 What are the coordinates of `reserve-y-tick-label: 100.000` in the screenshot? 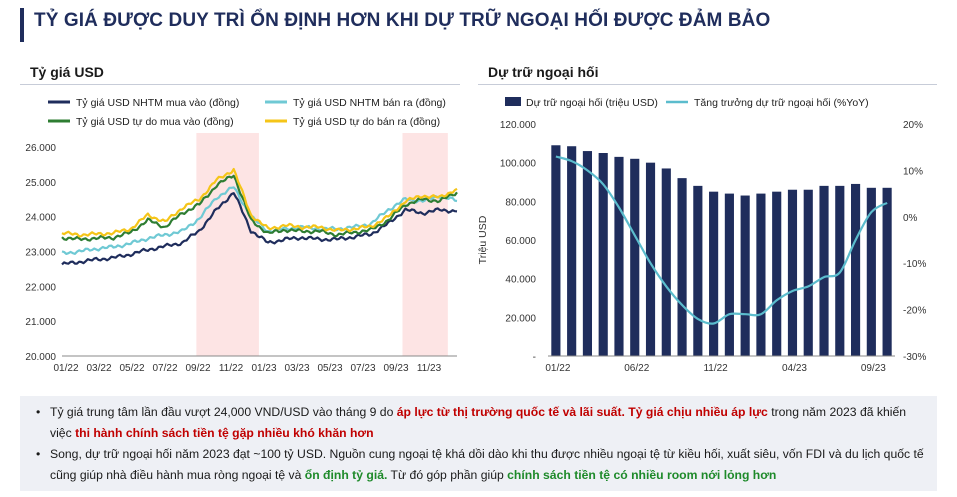 It's located at (518, 164).